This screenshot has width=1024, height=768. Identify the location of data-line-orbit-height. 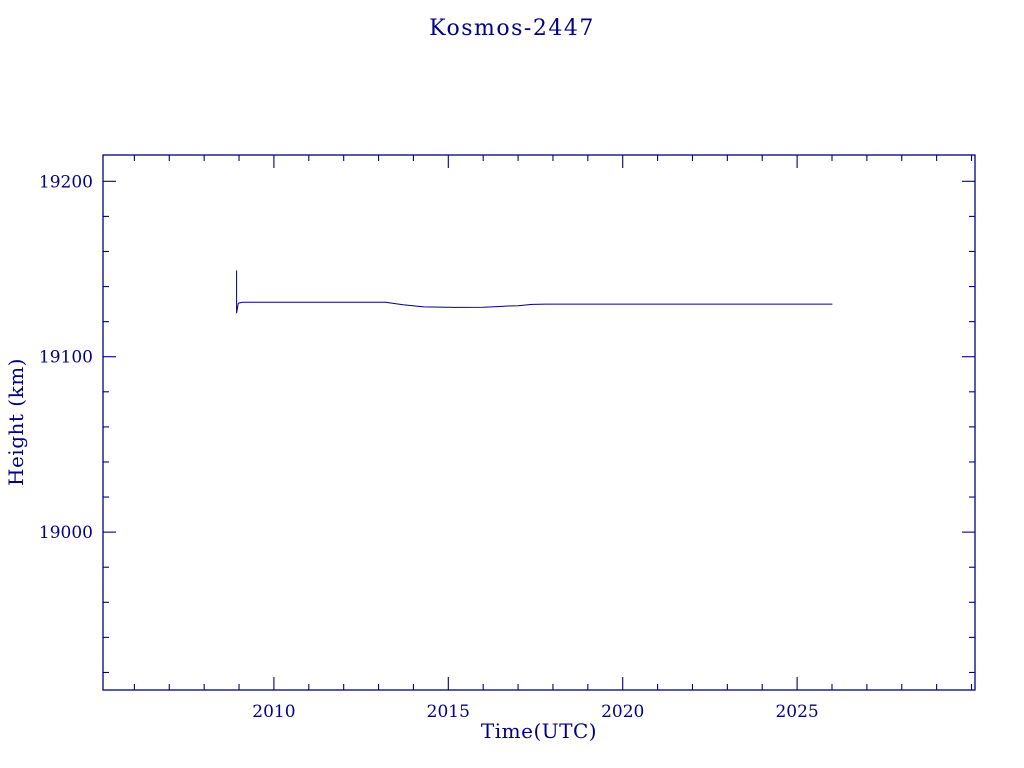
(534, 292).